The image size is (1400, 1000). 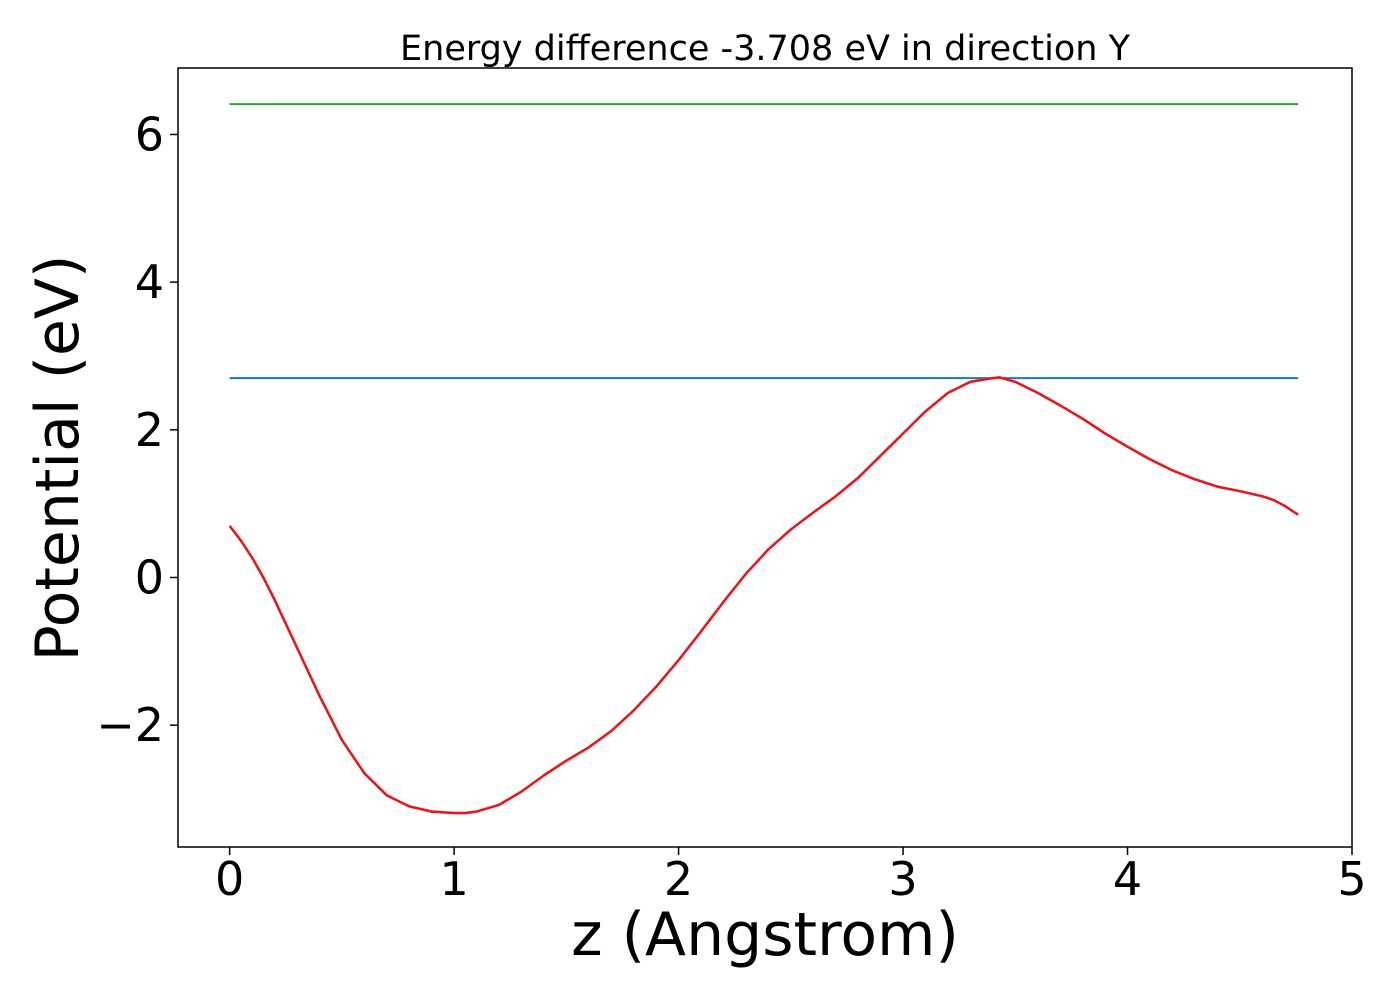 I want to click on y-tick-label: 4, so click(x=149, y=282).